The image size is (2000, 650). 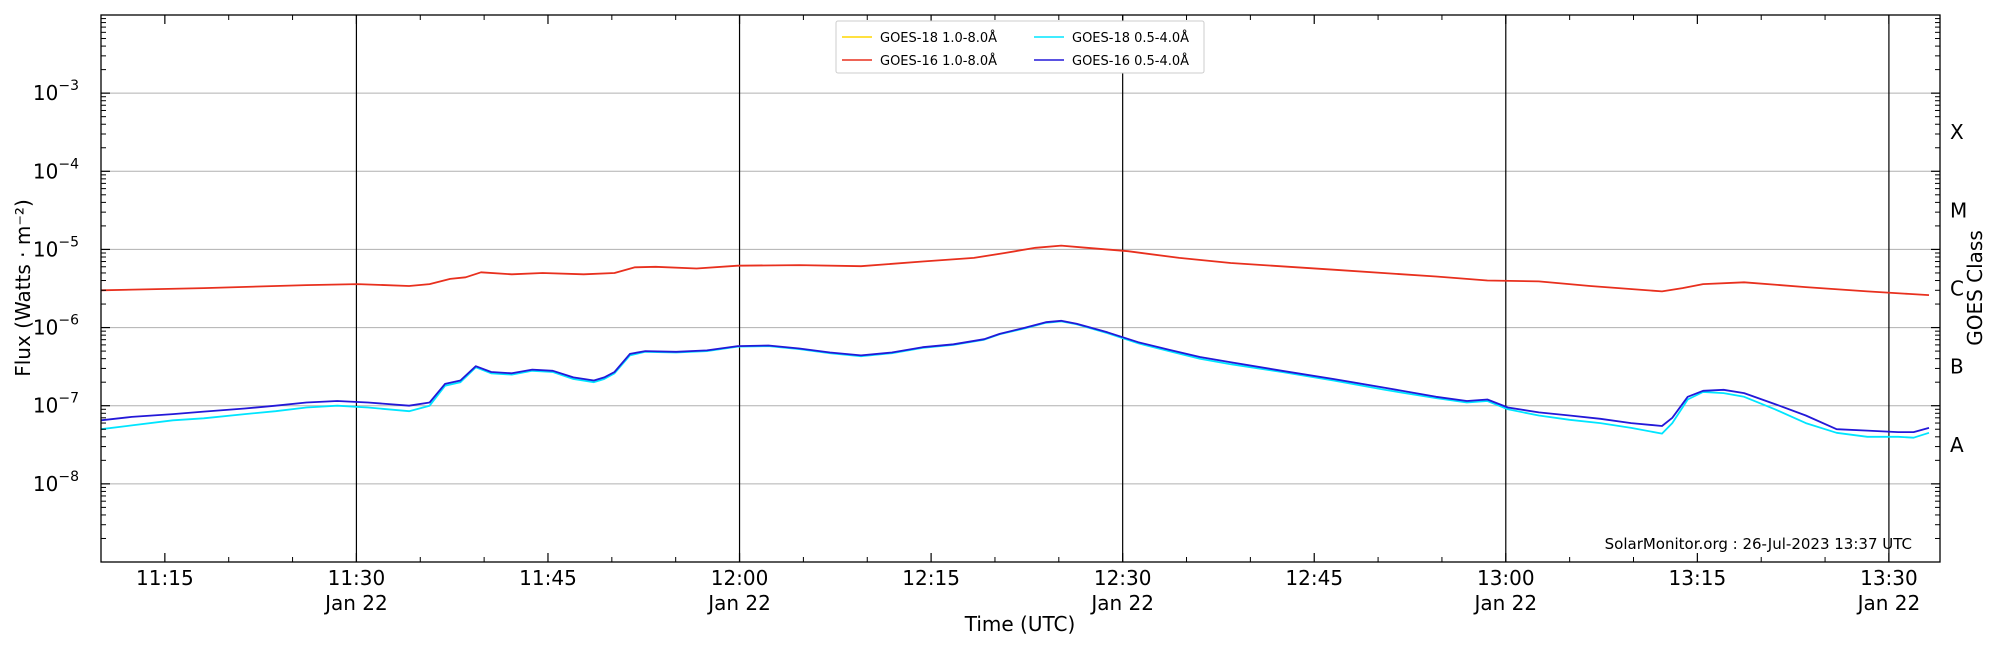 I want to click on y-axis-title: Flux (Watts · m⁻²), so click(x=23, y=288).